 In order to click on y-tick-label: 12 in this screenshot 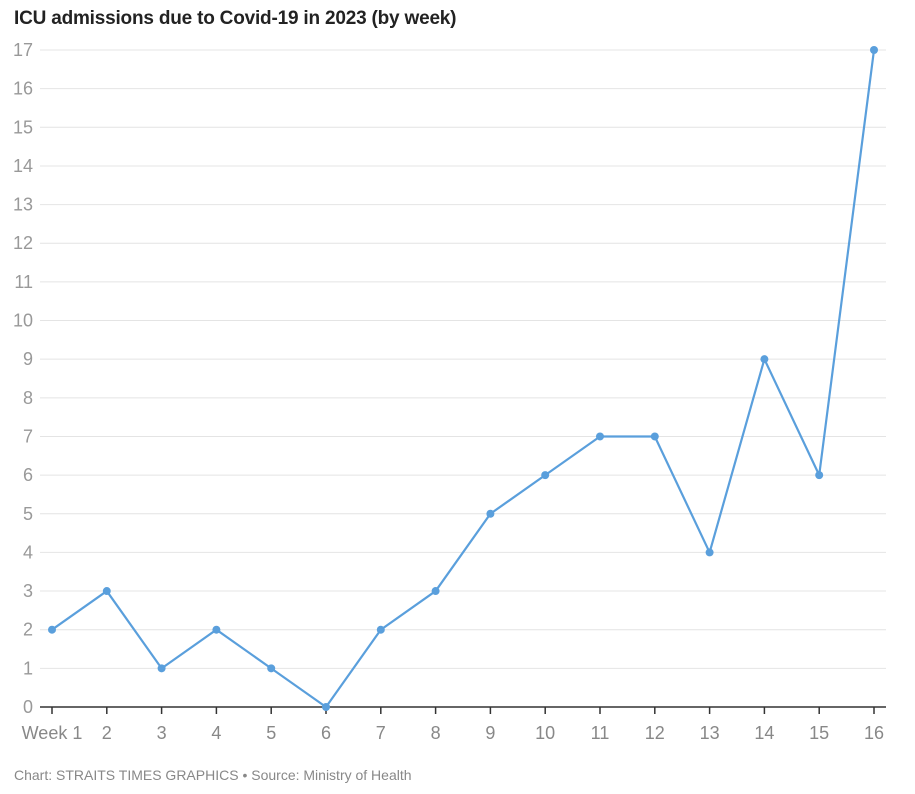, I will do `click(23, 243)`.